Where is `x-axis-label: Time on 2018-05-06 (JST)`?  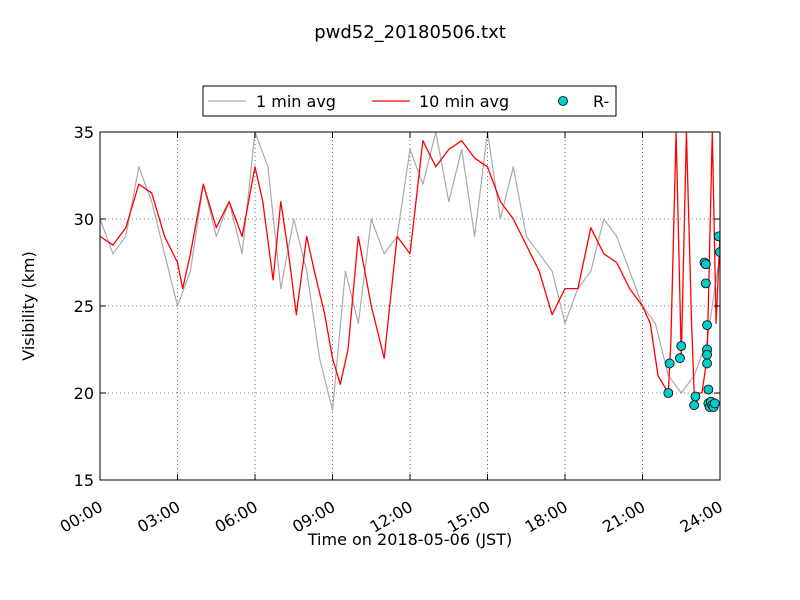 x-axis-label: Time on 2018-05-06 (JST) is located at coordinates (409, 539).